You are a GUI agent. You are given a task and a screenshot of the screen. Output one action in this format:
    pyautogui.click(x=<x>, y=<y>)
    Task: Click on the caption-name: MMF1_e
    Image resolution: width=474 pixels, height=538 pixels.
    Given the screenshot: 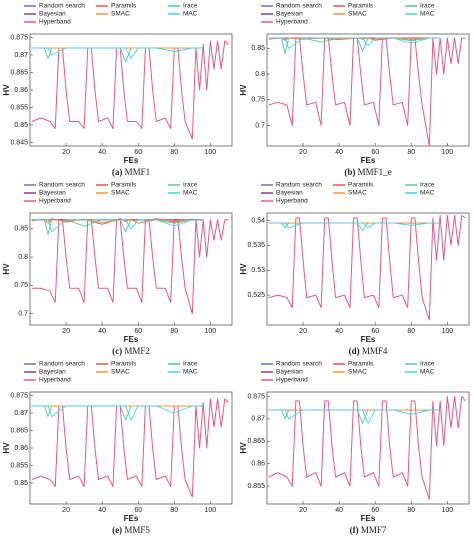 What is the action you would take?
    pyautogui.click(x=375, y=172)
    